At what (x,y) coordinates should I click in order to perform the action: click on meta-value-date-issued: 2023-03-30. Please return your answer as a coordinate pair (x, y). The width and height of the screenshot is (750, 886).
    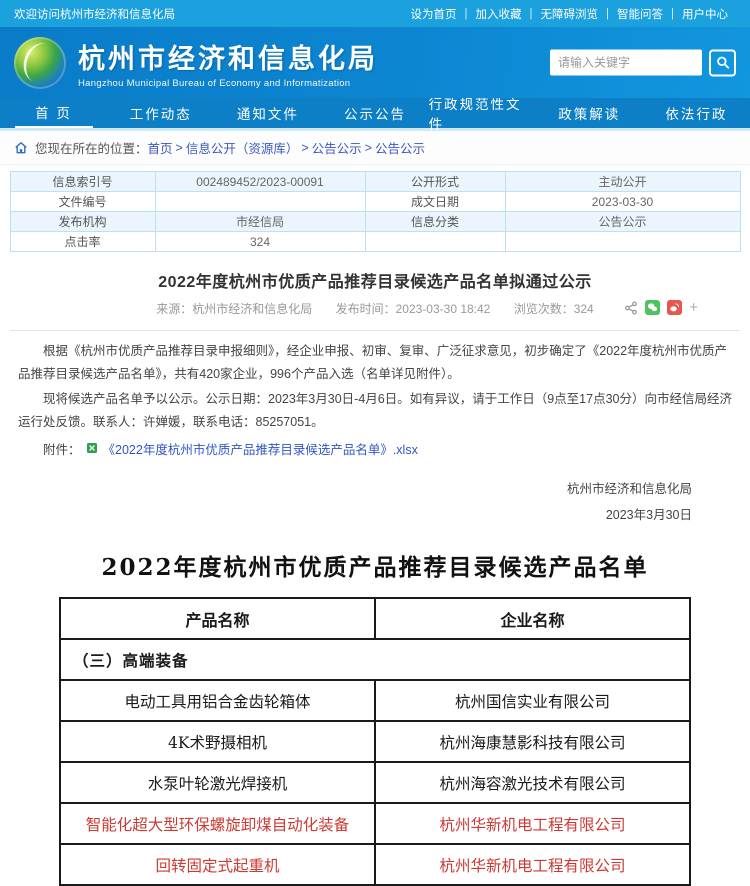
    Looking at the image, I should click on (622, 201).